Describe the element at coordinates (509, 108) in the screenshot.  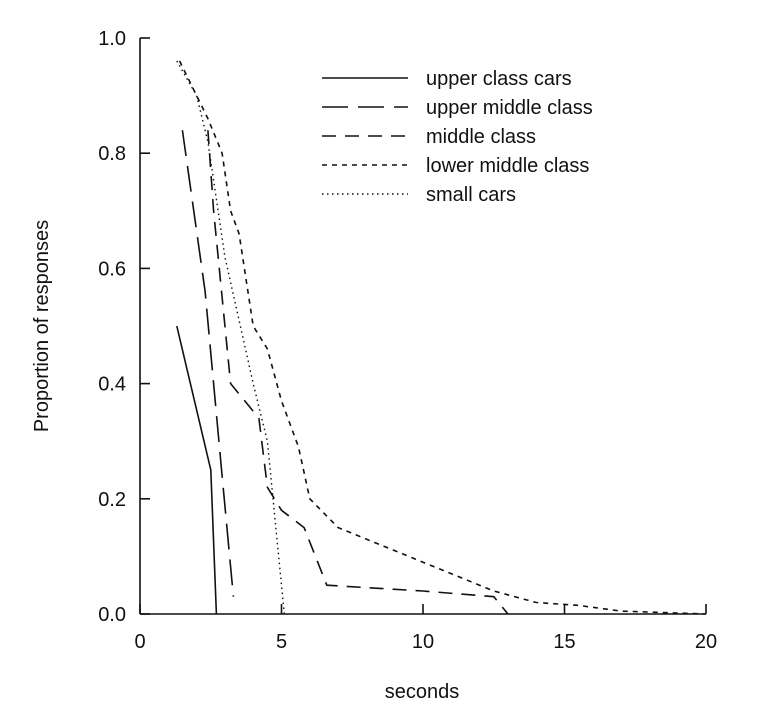
I see `legend-label: upper middle class` at that location.